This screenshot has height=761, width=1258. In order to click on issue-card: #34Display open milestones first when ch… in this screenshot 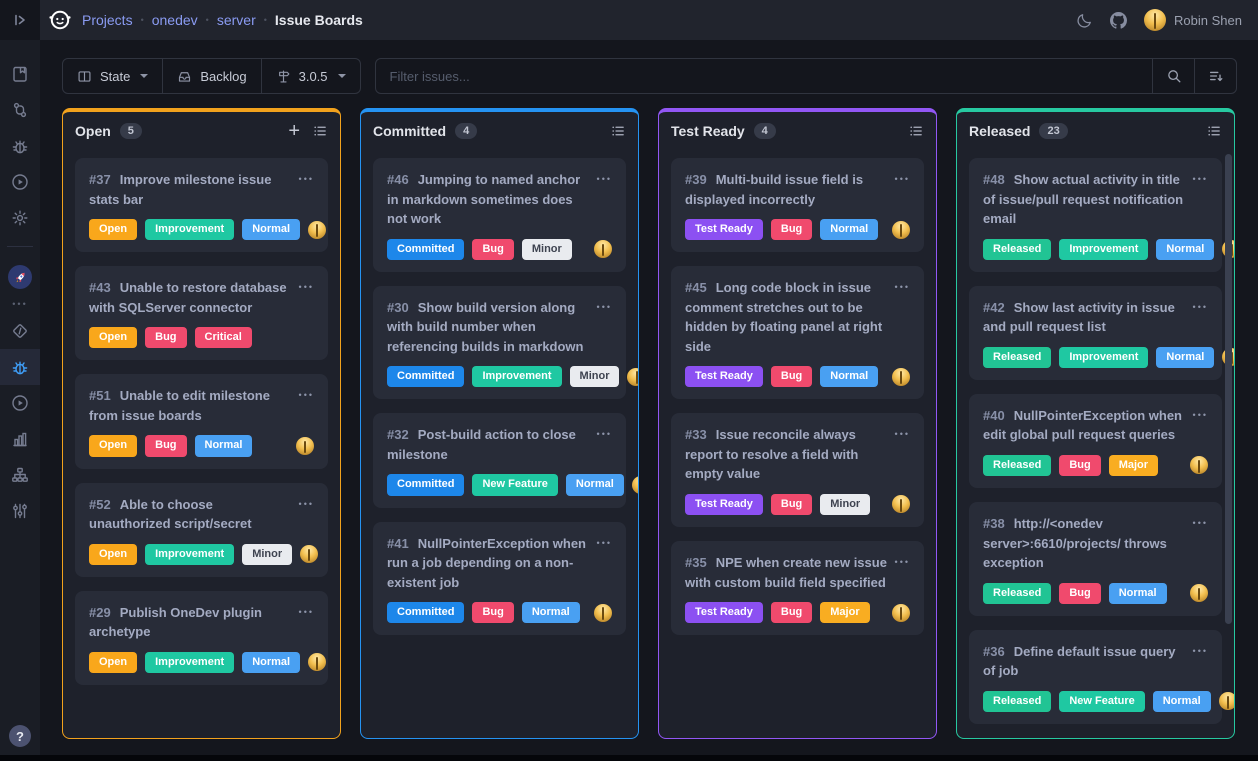, I will do `click(1095, 737)`.